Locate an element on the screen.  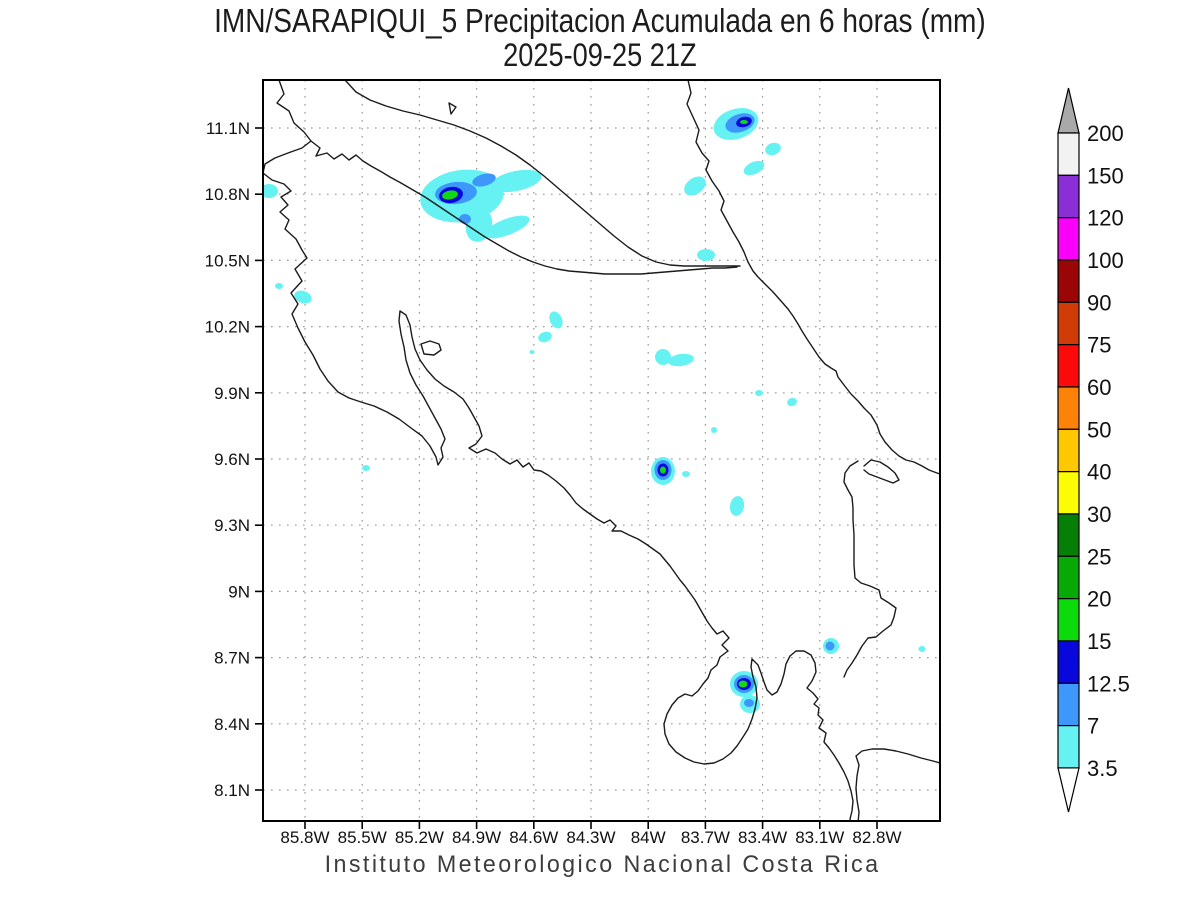
lon-tick-label: 84.6W is located at coordinates (533, 837).